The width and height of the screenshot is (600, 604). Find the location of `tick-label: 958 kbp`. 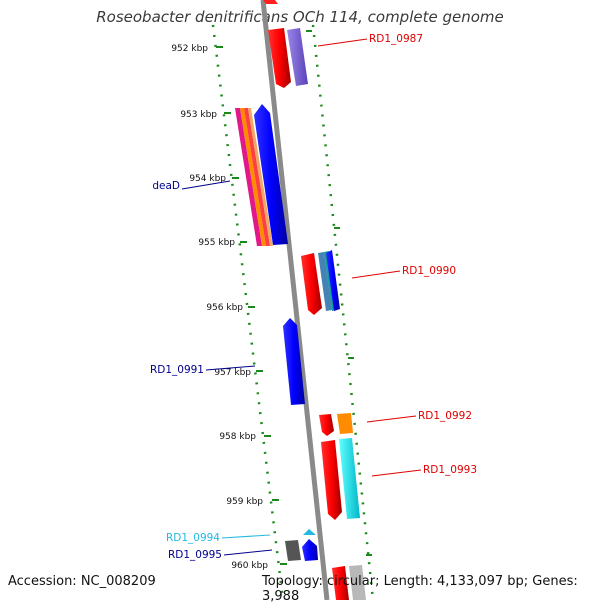

tick-label: 958 kbp is located at coordinates (237, 437).